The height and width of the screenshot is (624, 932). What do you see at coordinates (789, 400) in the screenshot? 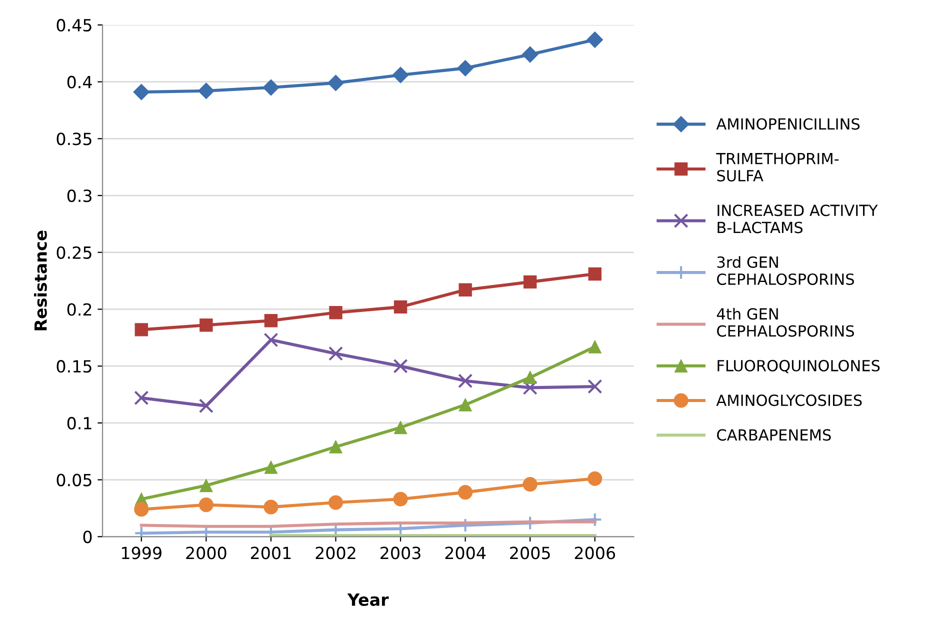
I see `legend-label: AMINOGLYCOSIDES` at bounding box center [789, 400].